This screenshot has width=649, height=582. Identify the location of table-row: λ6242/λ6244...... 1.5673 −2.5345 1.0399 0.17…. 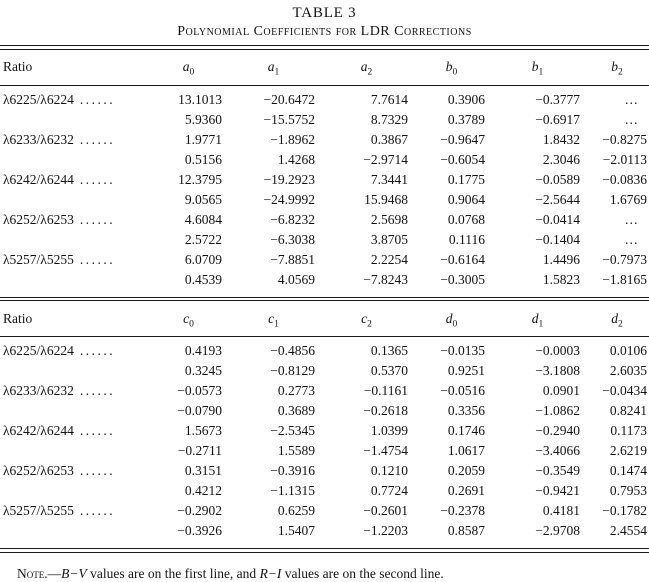
(324, 431).